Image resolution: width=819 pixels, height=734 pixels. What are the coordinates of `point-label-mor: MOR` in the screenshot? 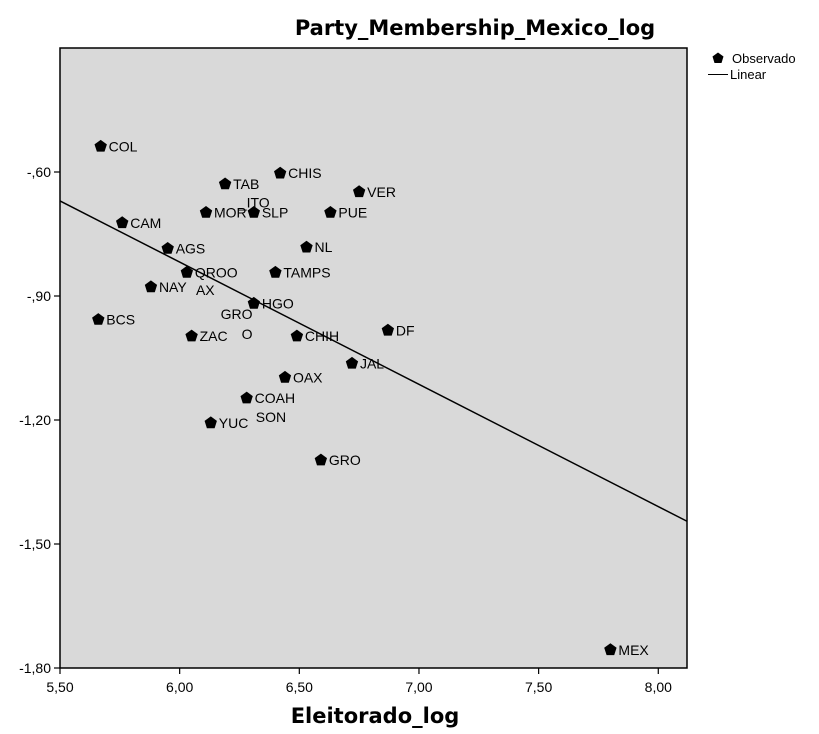 It's located at (230, 213).